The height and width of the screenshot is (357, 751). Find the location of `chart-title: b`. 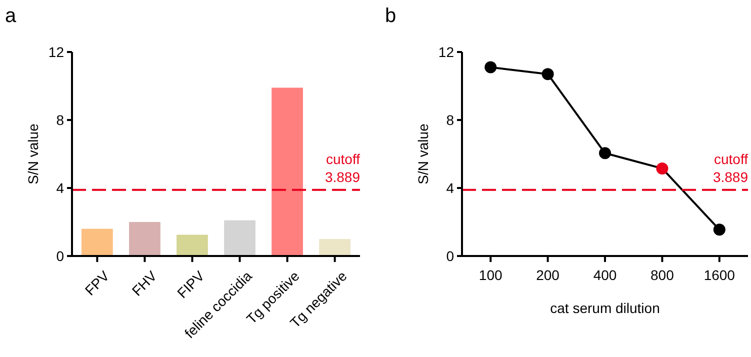

chart-title: b is located at coordinates (390, 16).